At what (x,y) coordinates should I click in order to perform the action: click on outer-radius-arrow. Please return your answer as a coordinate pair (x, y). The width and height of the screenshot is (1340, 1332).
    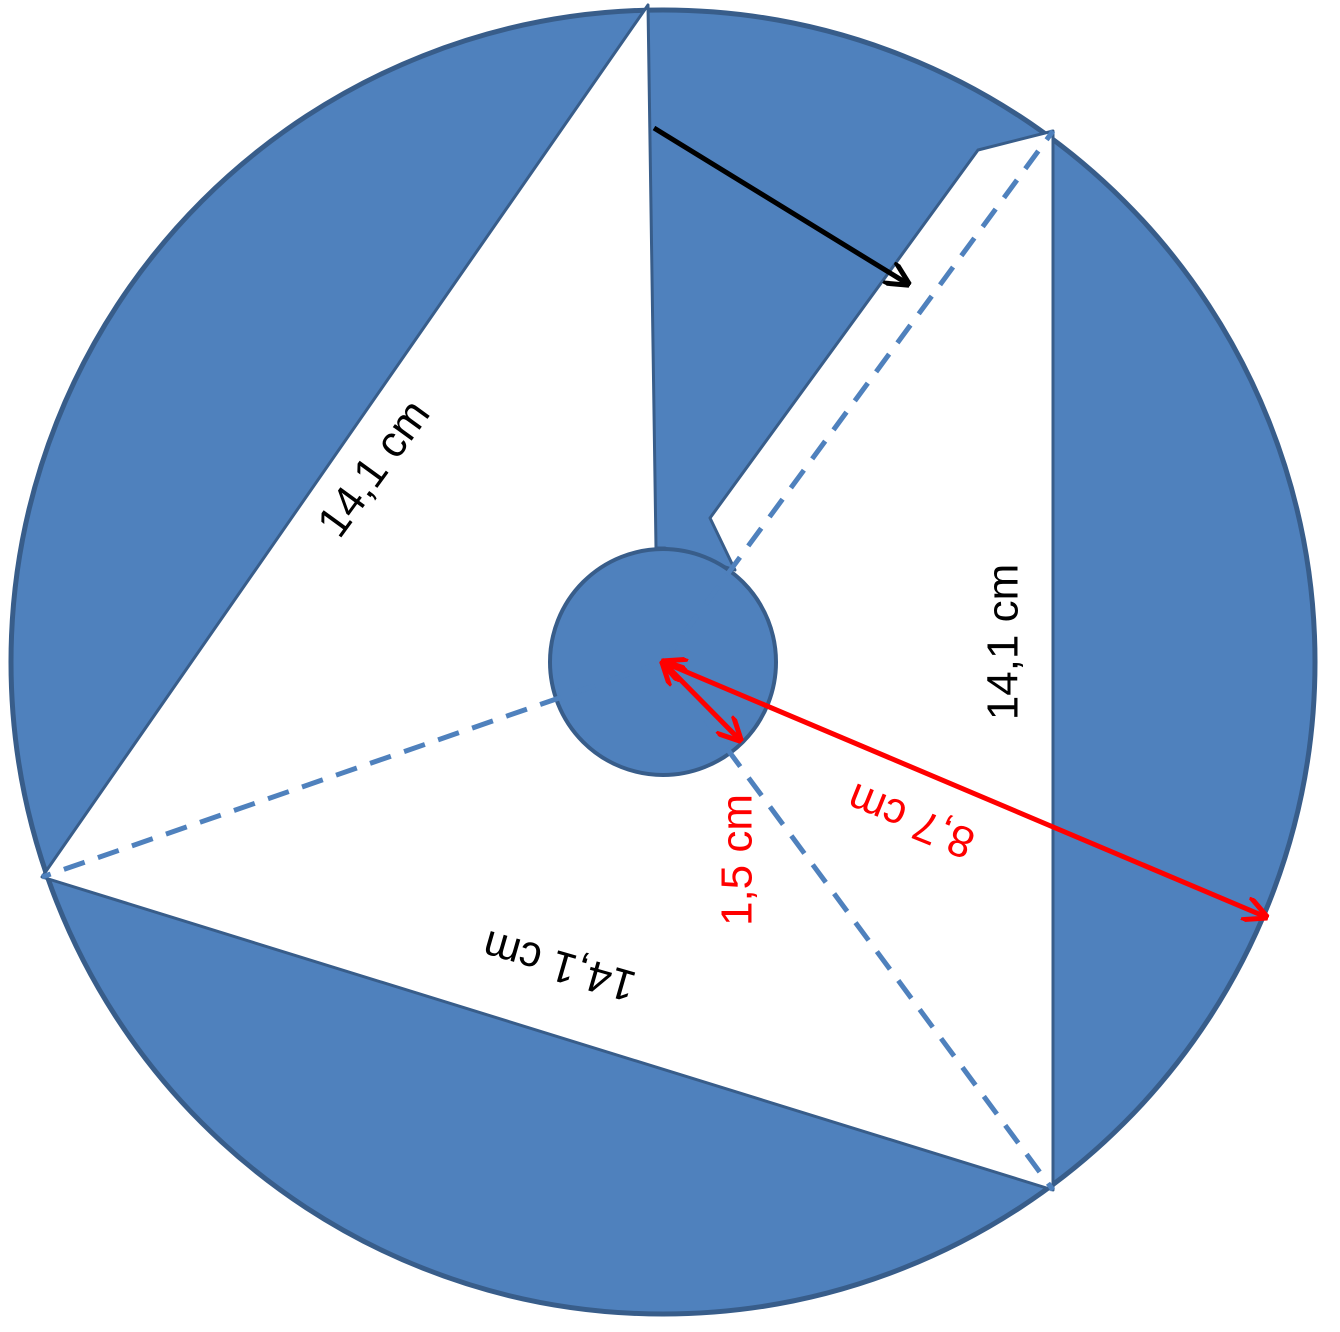
    Looking at the image, I should click on (964, 789).